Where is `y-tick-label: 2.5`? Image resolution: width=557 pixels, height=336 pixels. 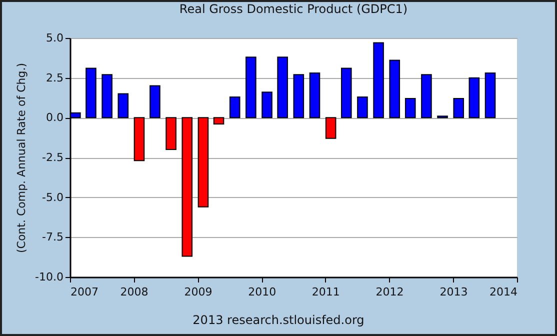
y-tick-label: 2.5 is located at coordinates (55, 77).